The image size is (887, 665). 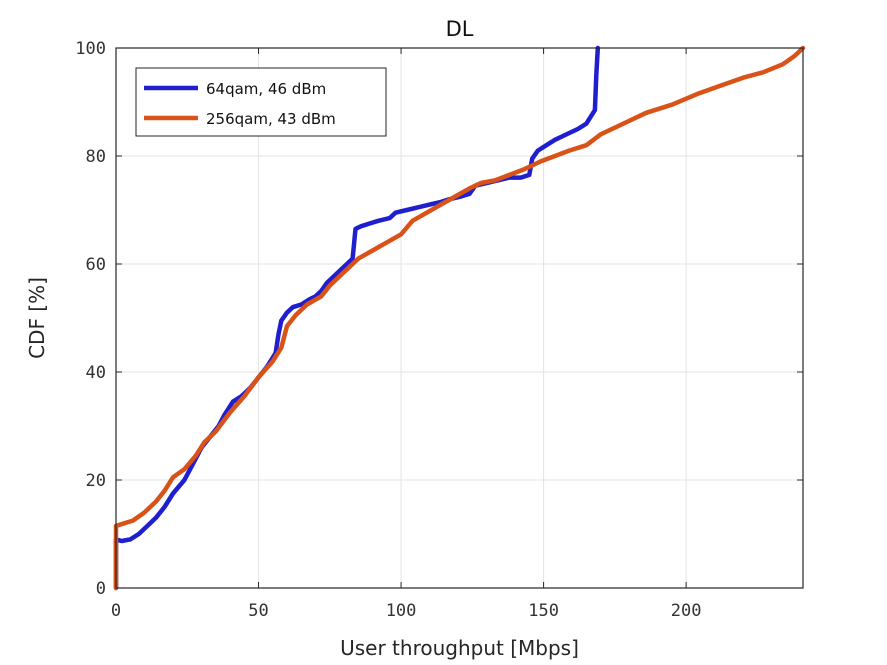 I want to click on x-axis-label: User throughput [Mbps], so click(x=459, y=648).